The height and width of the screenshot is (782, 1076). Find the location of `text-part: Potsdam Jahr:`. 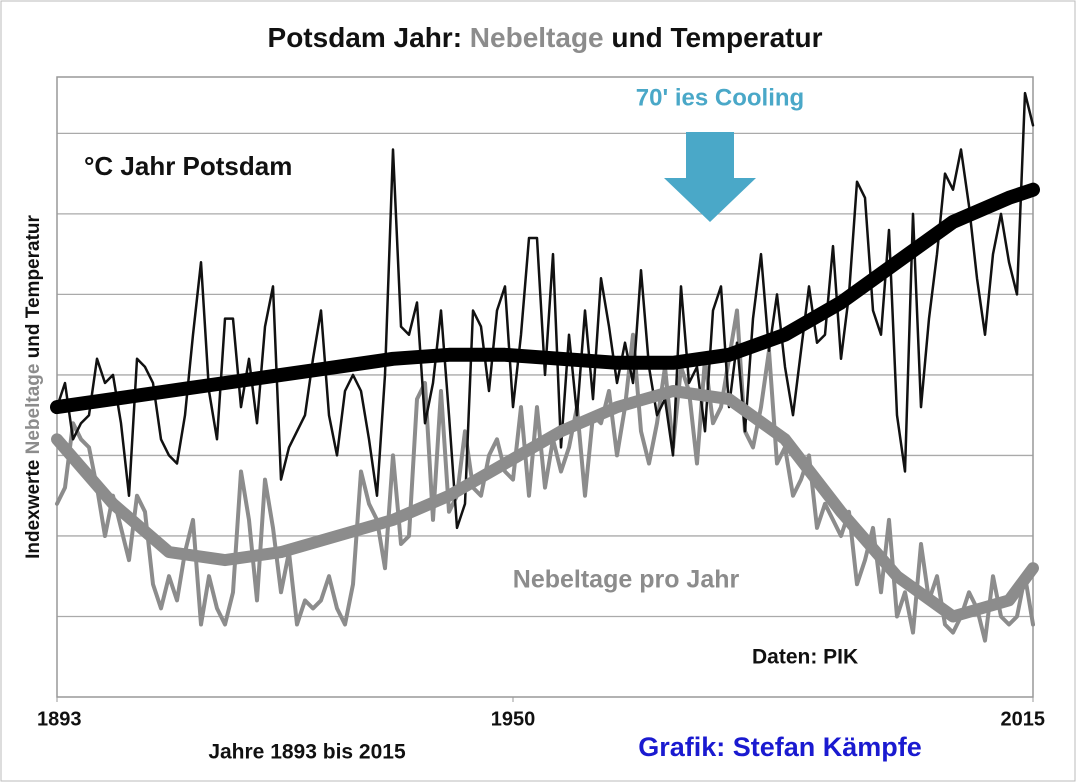

text-part: Potsdam Jahr: is located at coordinates (365, 37).